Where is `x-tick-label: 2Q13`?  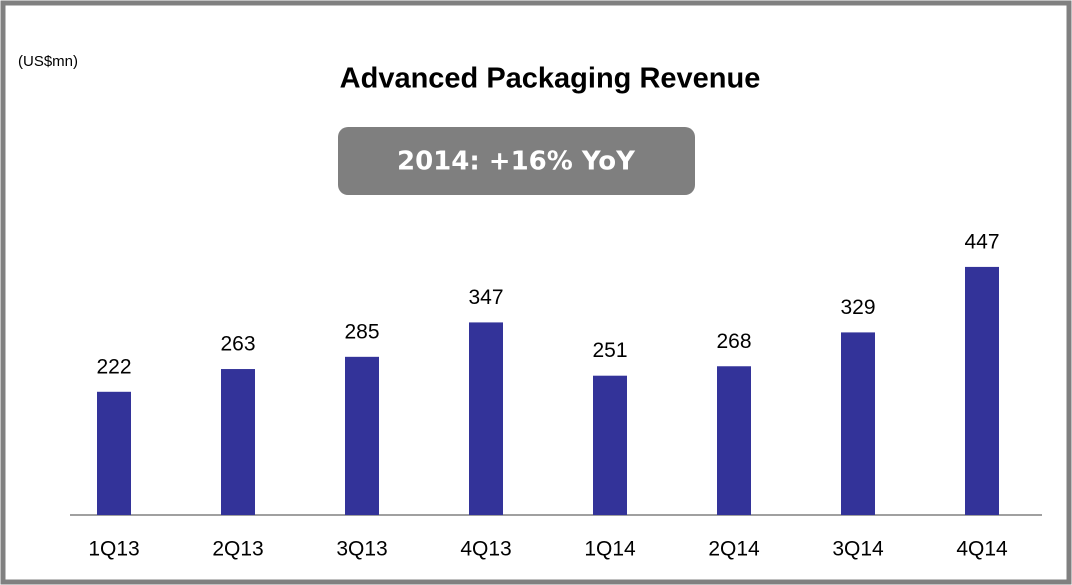 x-tick-label: 2Q13 is located at coordinates (237, 549).